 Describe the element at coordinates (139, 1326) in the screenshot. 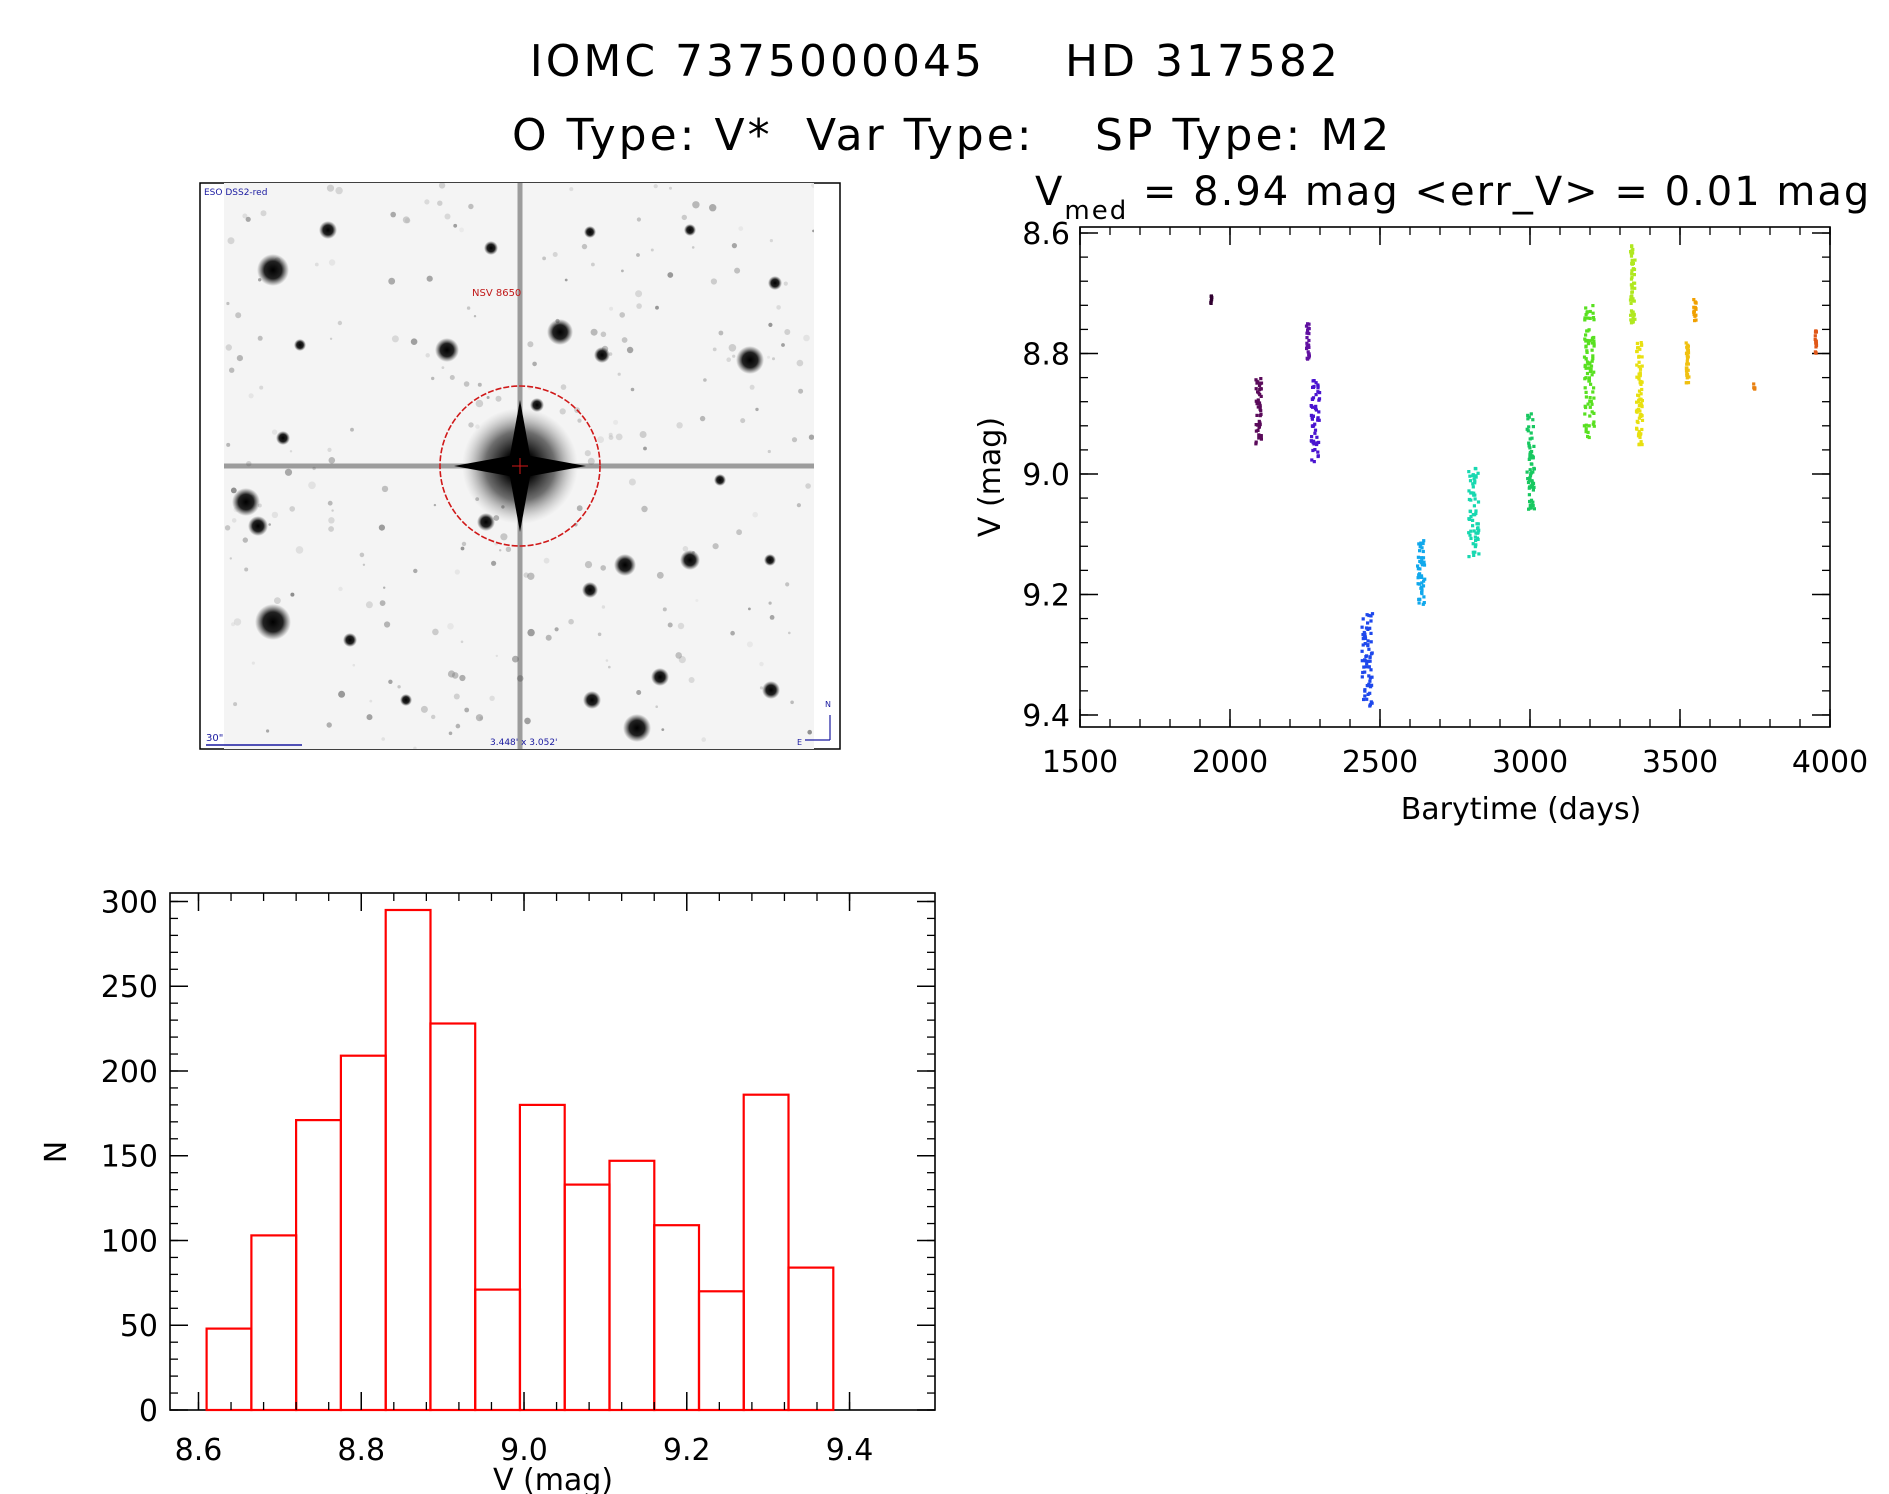

I see `histogram-y-tick-label: 50` at that location.